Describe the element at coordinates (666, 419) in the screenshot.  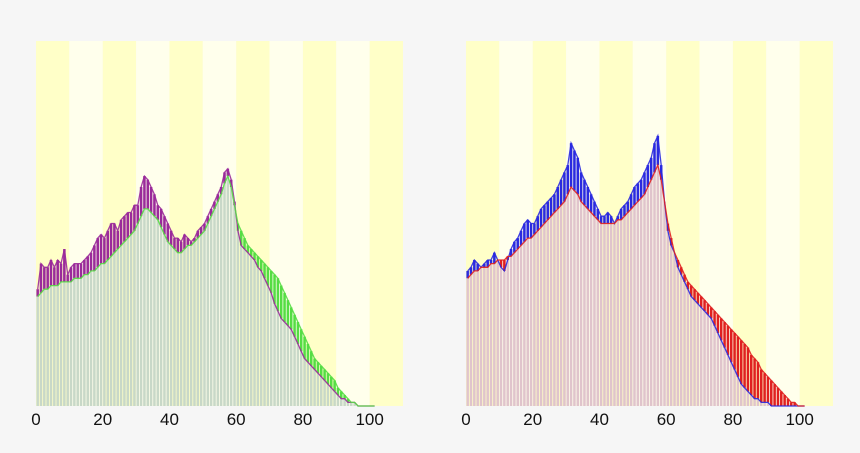
I see `x-tick-label-60: 60` at that location.